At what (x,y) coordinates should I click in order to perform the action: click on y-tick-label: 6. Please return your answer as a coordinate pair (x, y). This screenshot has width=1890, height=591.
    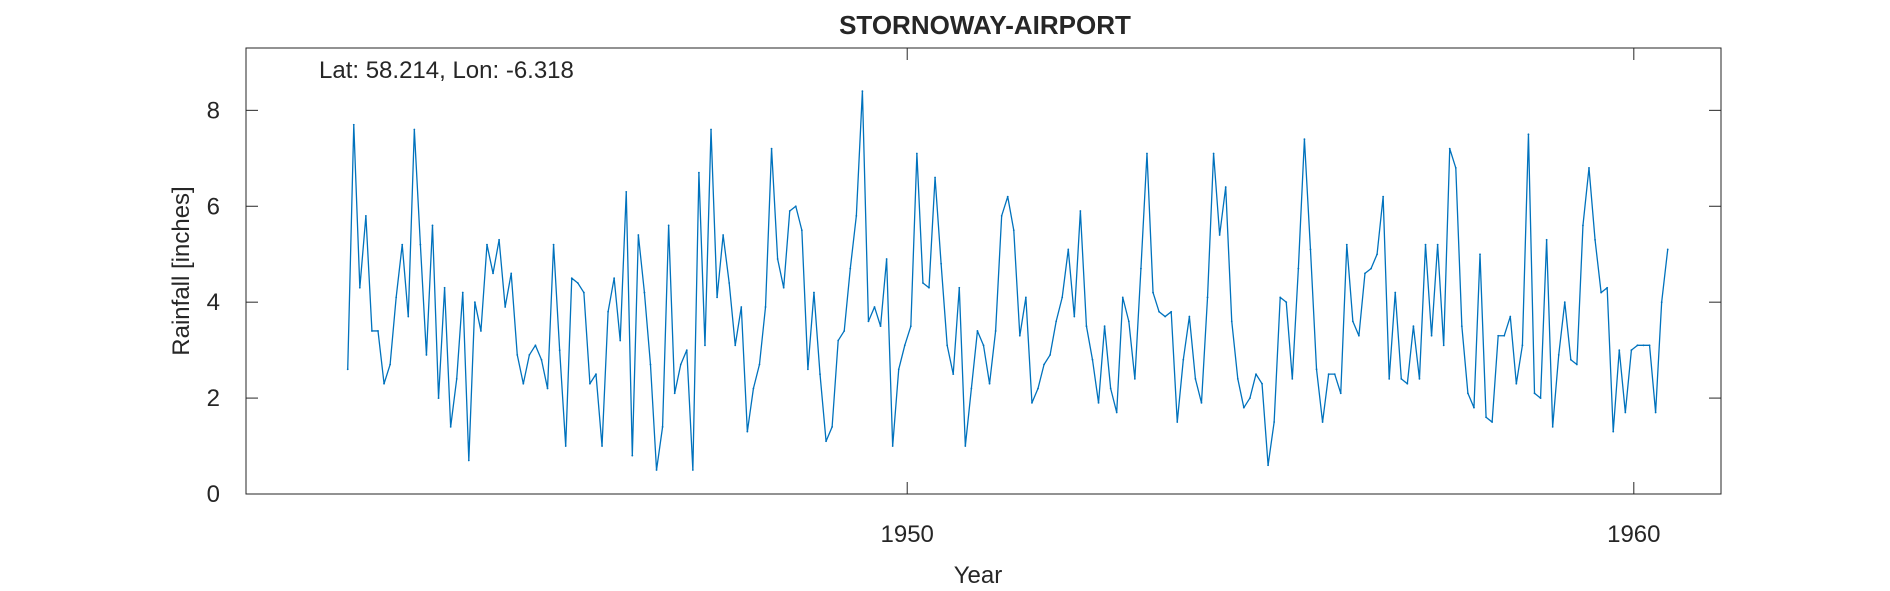
    Looking at the image, I should click on (213, 206).